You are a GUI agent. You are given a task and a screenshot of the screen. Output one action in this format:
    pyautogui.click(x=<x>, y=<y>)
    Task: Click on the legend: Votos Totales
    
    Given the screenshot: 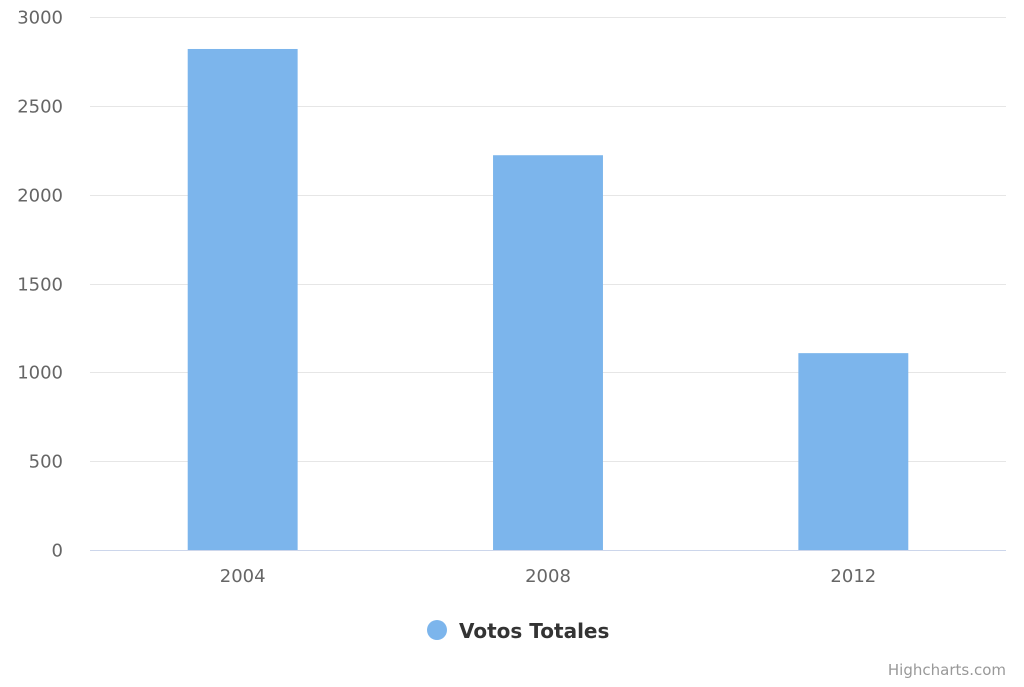 What is the action you would take?
    pyautogui.click(x=518, y=631)
    